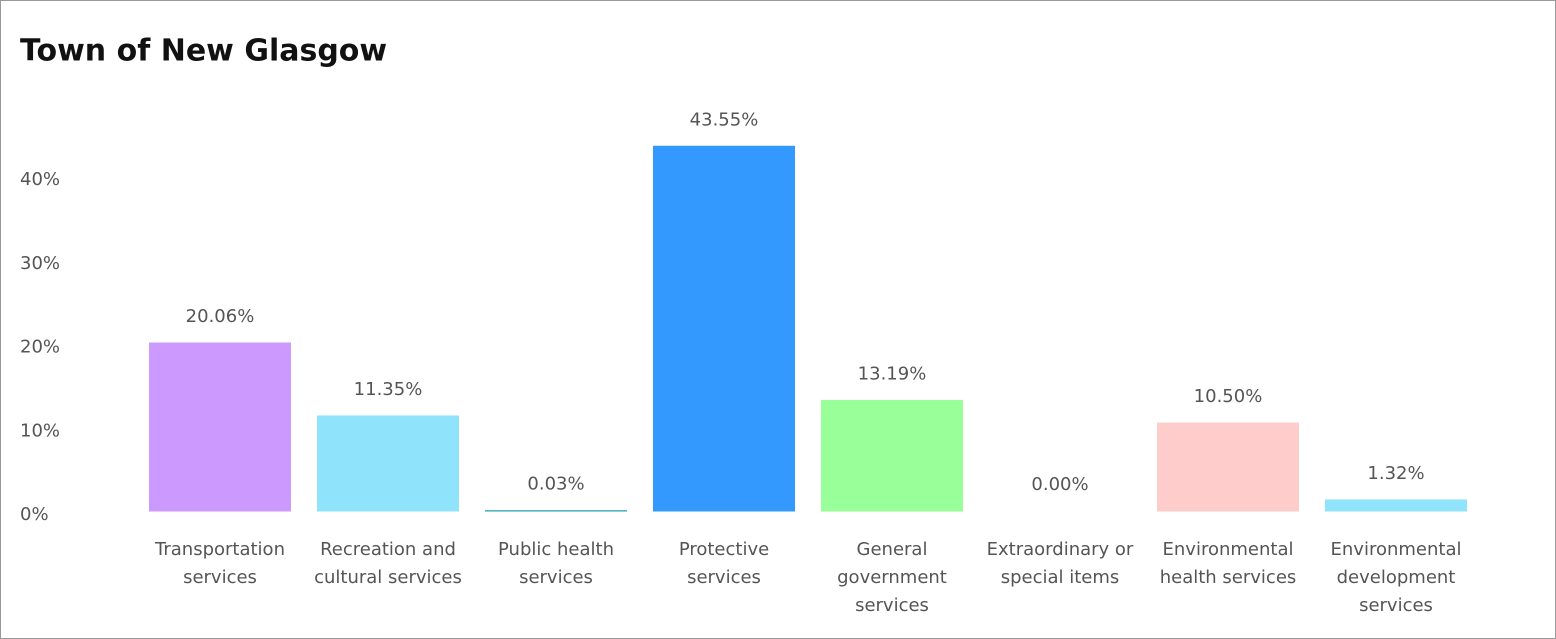 This screenshot has width=1556, height=639. What do you see at coordinates (220, 316) in the screenshot?
I see `data-label: 20.06%` at bounding box center [220, 316].